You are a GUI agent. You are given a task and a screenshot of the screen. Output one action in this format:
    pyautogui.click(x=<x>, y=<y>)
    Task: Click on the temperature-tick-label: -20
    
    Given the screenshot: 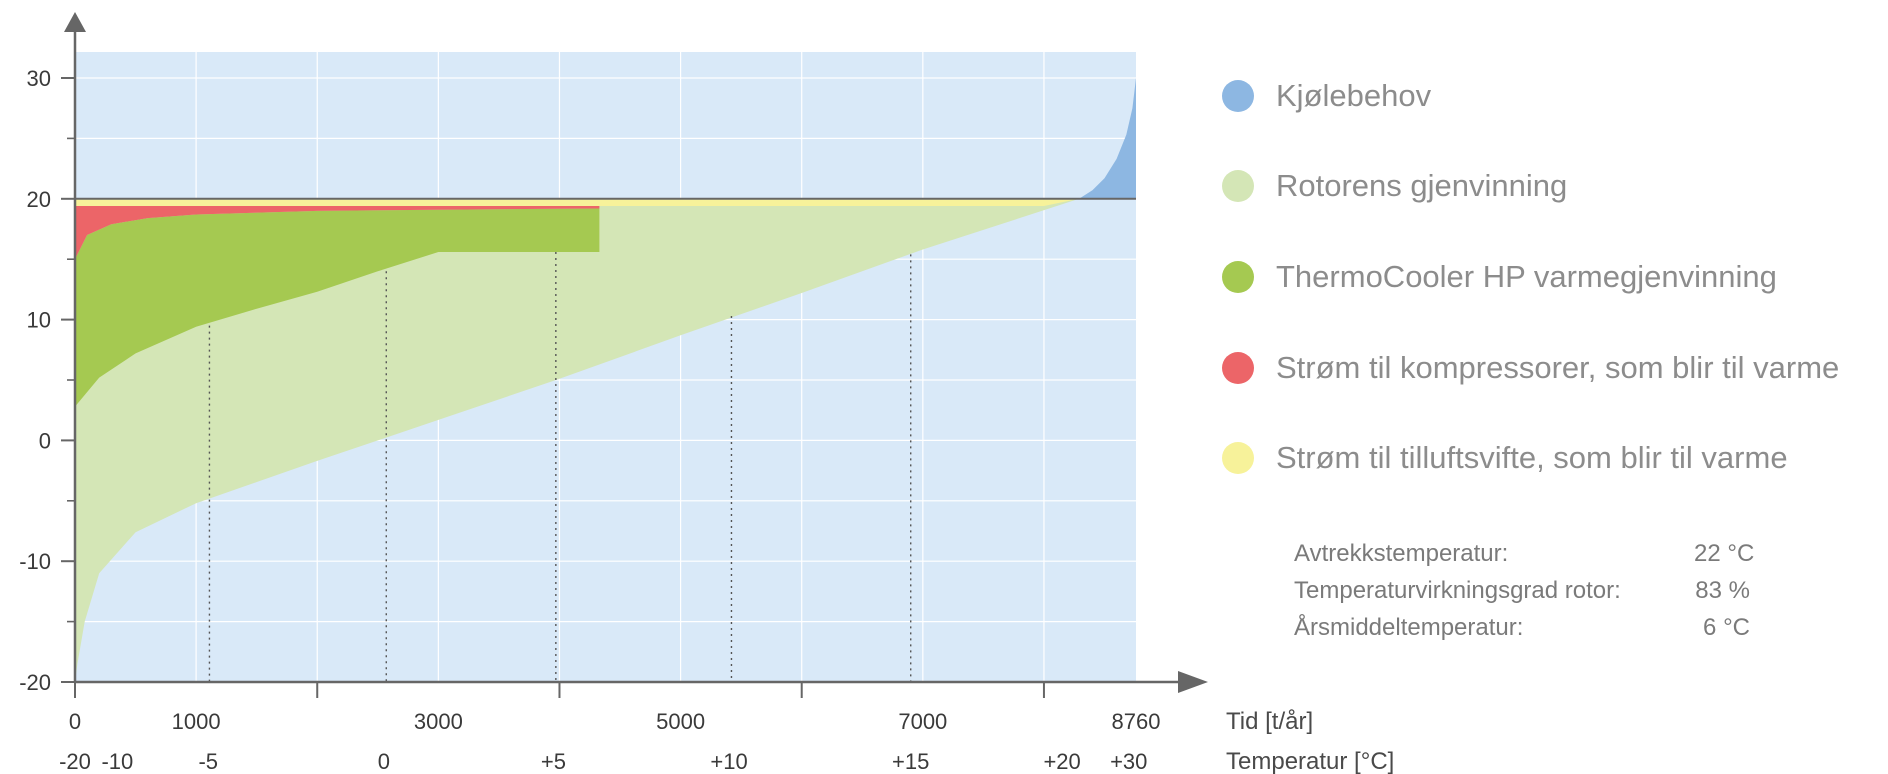 What is the action you would take?
    pyautogui.click(x=75, y=761)
    